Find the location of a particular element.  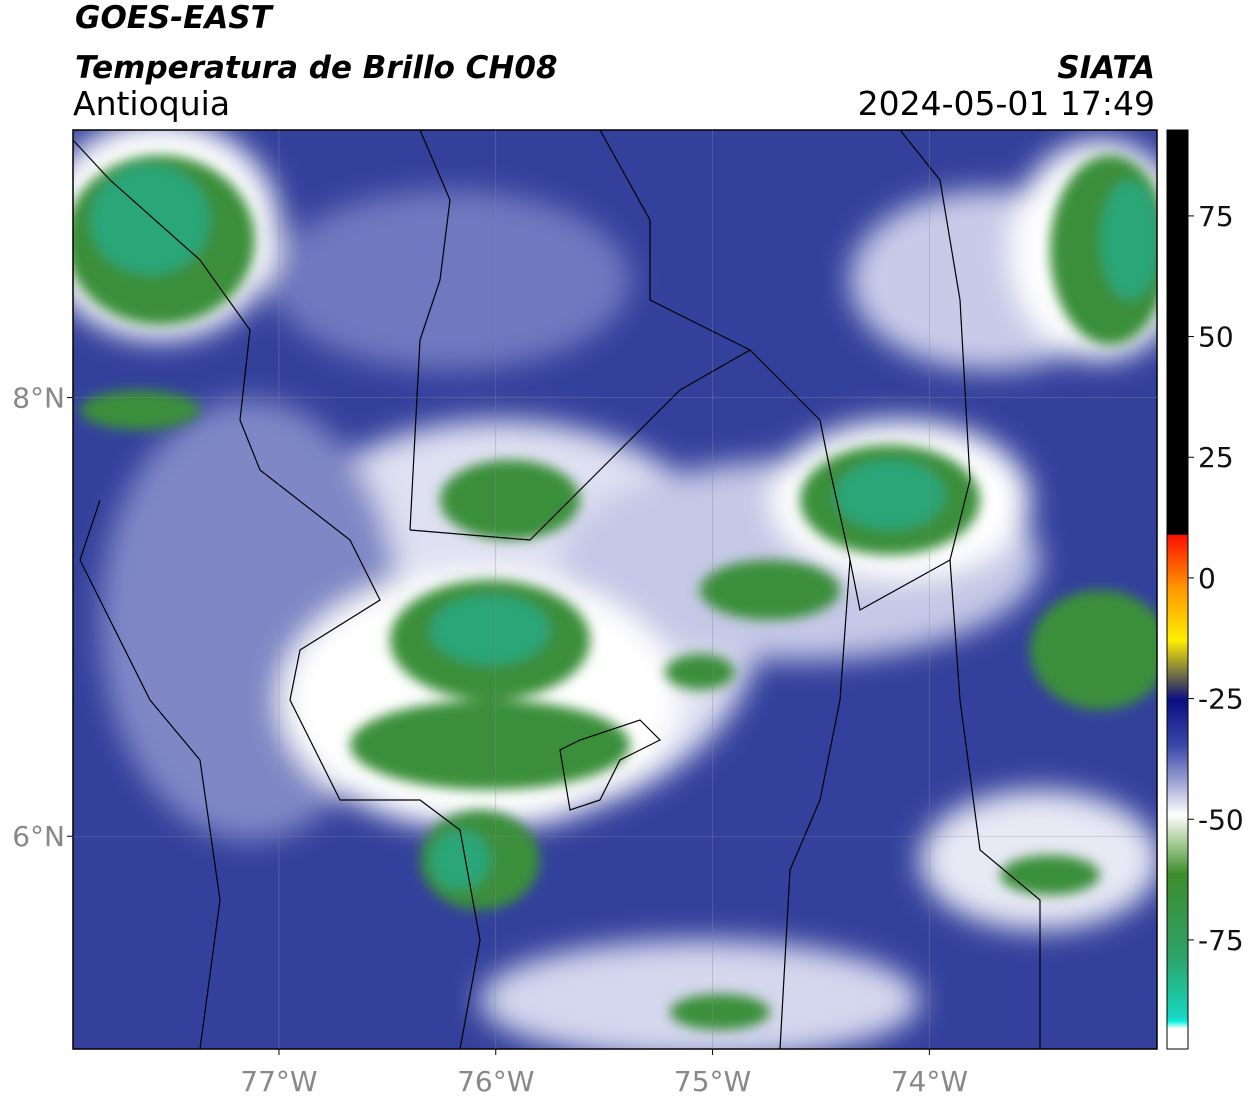

datetime: 2024-05-01 17:49 is located at coordinates (1006, 103).